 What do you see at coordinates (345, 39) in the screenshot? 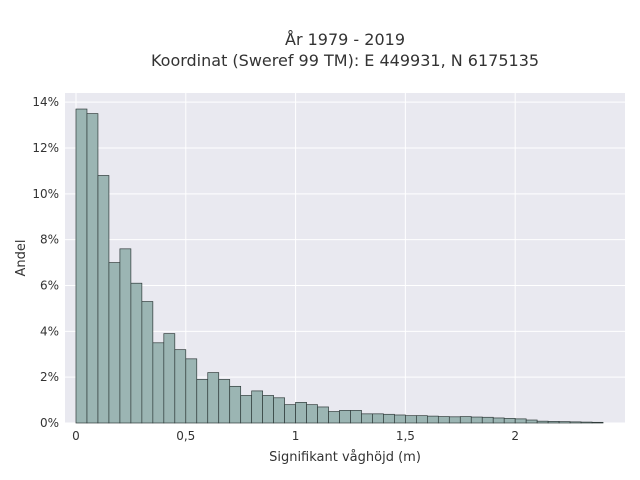
I see `chart-title: År 1979 - 2019` at bounding box center [345, 39].